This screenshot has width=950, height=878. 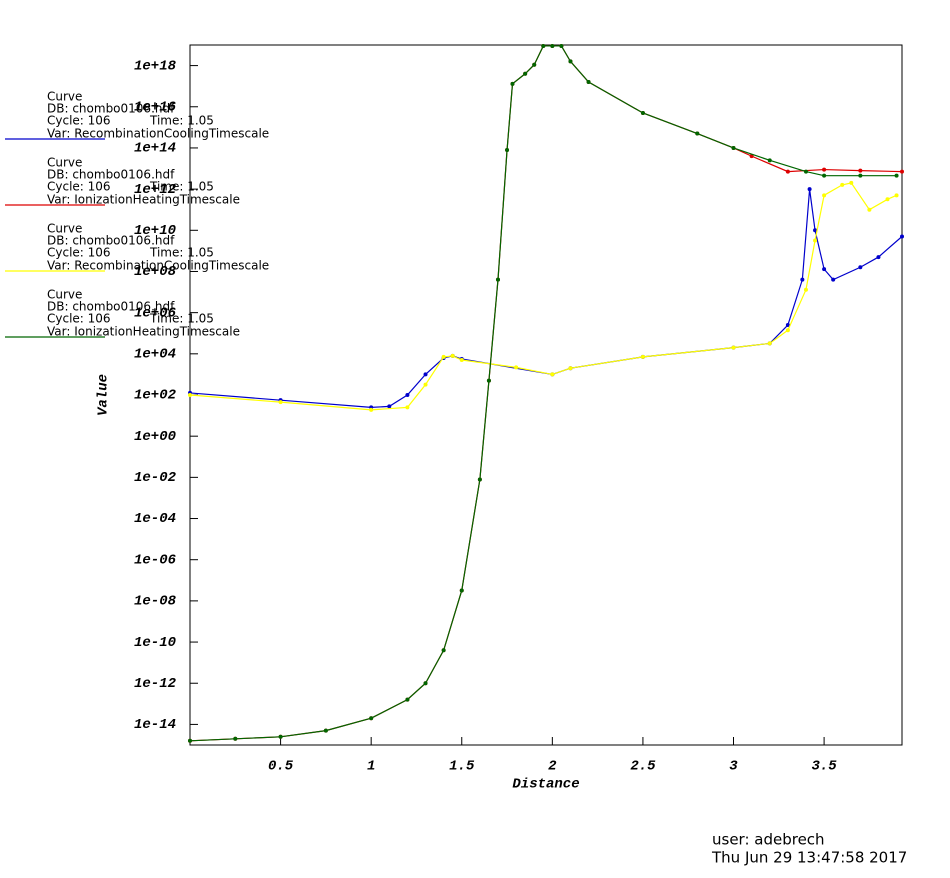 What do you see at coordinates (371, 767) in the screenshot?
I see `x-tick-label: 1` at bounding box center [371, 767].